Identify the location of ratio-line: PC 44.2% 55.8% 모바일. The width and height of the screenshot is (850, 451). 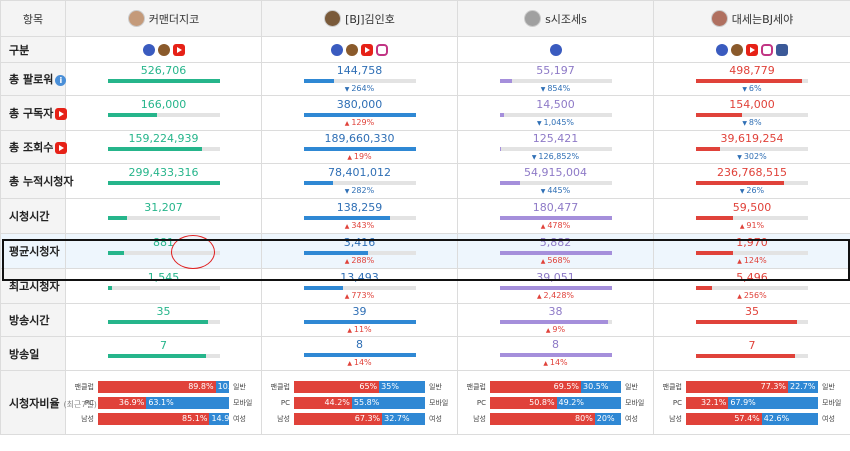
(359, 403).